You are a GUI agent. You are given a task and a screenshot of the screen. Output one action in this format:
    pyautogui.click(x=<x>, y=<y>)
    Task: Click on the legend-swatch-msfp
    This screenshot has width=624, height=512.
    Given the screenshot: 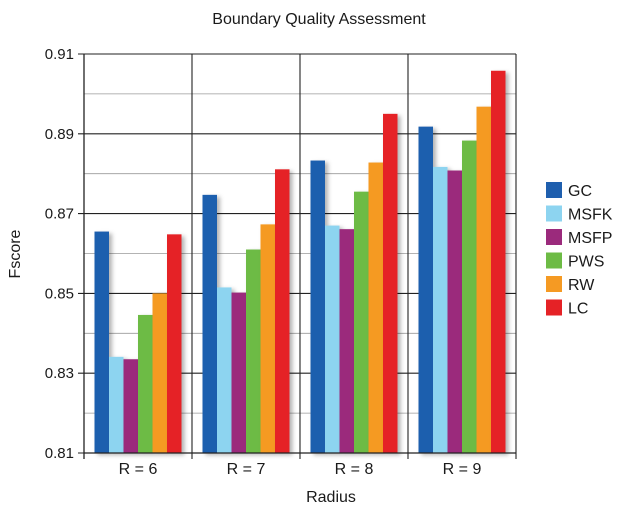 What is the action you would take?
    pyautogui.click(x=554, y=237)
    